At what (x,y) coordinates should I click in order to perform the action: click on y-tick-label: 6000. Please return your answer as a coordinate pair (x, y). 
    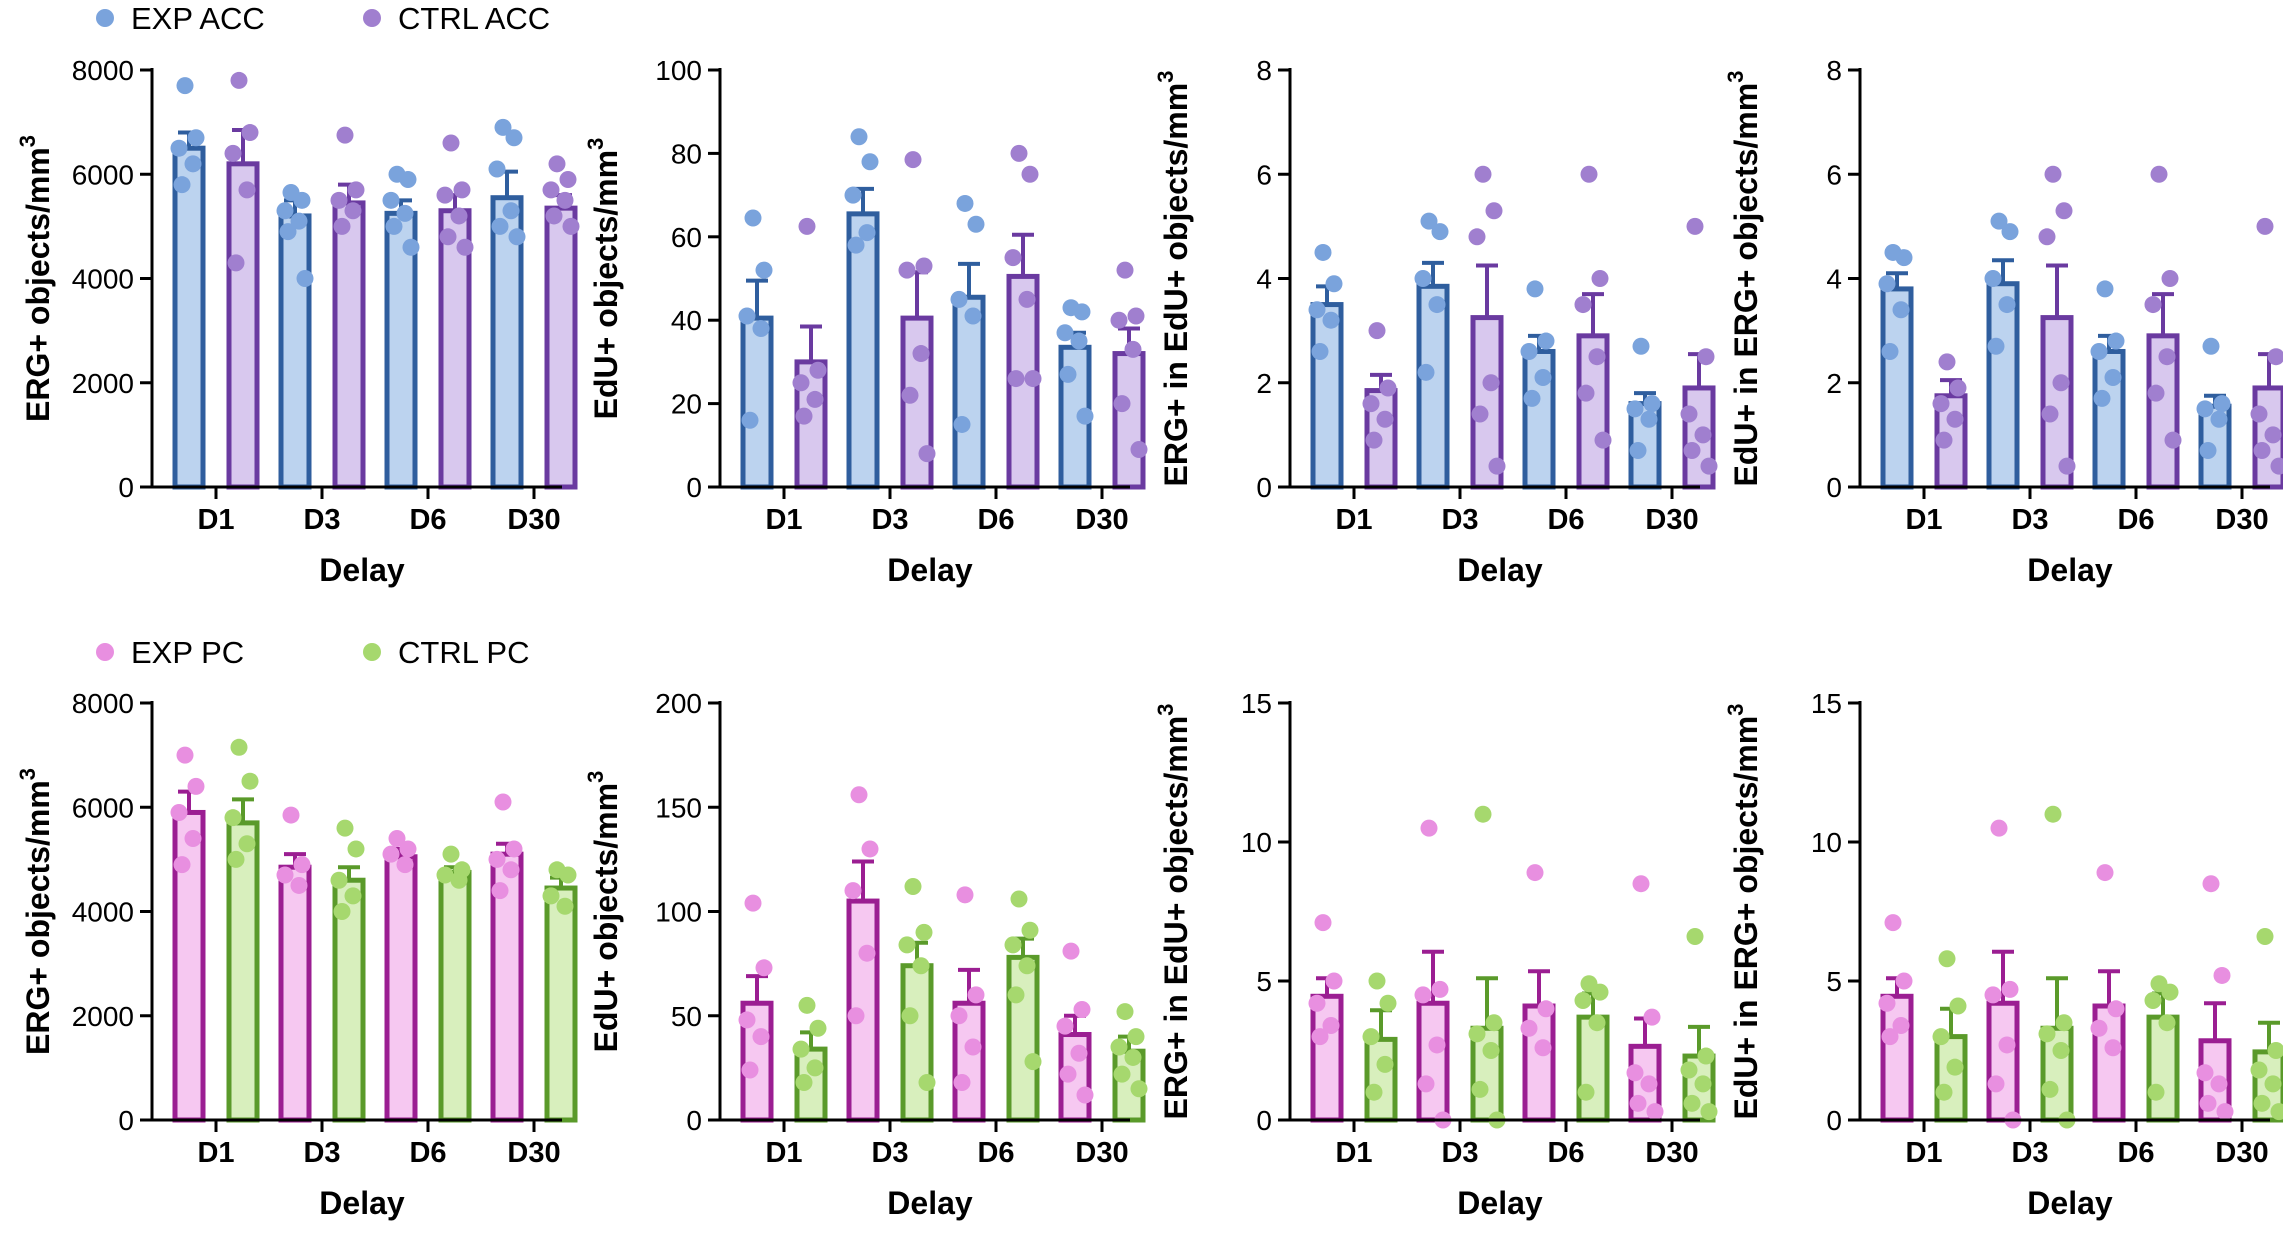
    Looking at the image, I should click on (103, 174).